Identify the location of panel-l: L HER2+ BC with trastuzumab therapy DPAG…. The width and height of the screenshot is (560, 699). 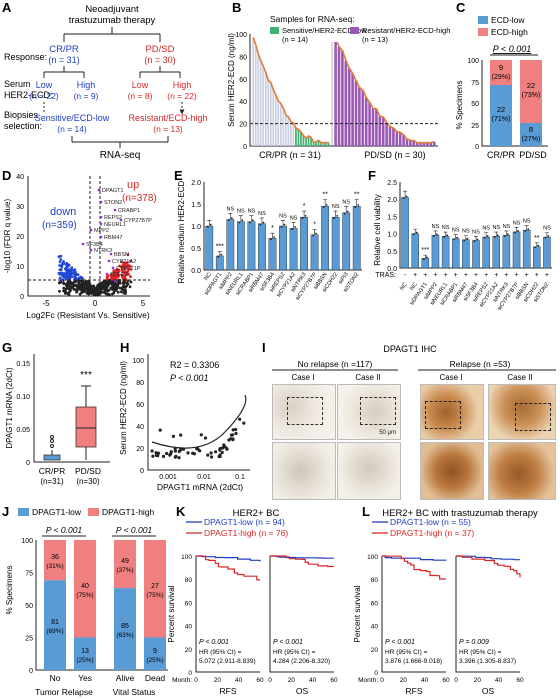
(445, 600).